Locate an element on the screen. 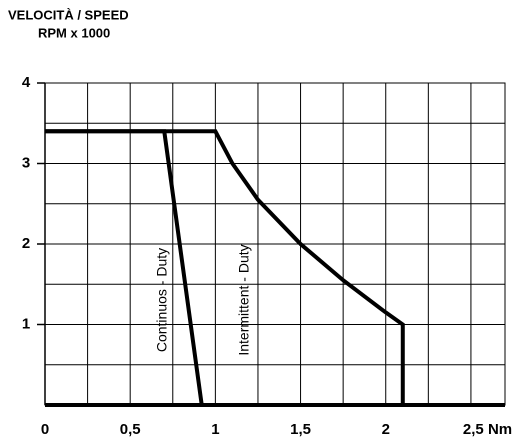 Image resolution: width=524 pixels, height=446 pixels. x-tick-label: 0 is located at coordinates (45, 429).